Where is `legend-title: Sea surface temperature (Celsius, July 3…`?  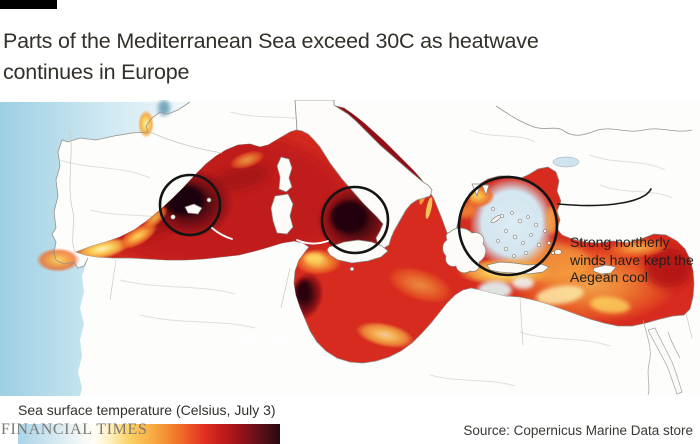 legend-title: Sea surface temperature (Celsius, July 3… is located at coordinates (147, 410).